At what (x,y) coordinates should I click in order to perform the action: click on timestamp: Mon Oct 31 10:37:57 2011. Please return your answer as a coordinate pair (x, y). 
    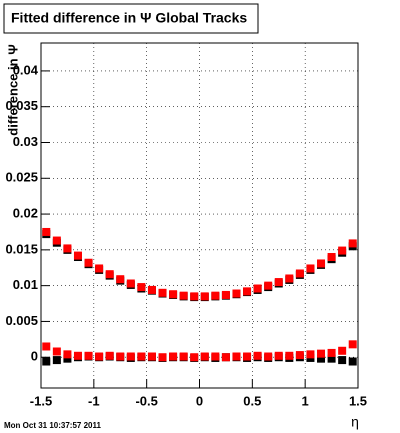
    Looking at the image, I should click on (52, 425).